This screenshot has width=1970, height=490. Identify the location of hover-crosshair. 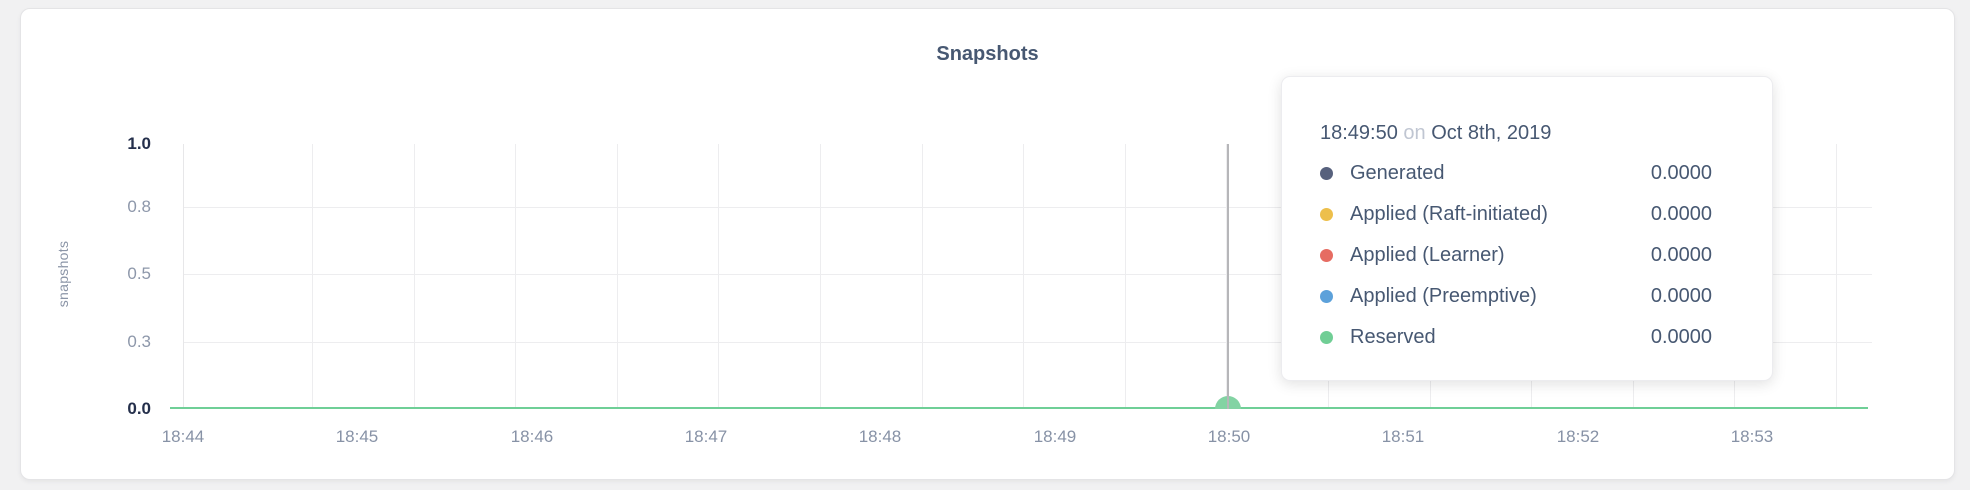
(1228, 276).